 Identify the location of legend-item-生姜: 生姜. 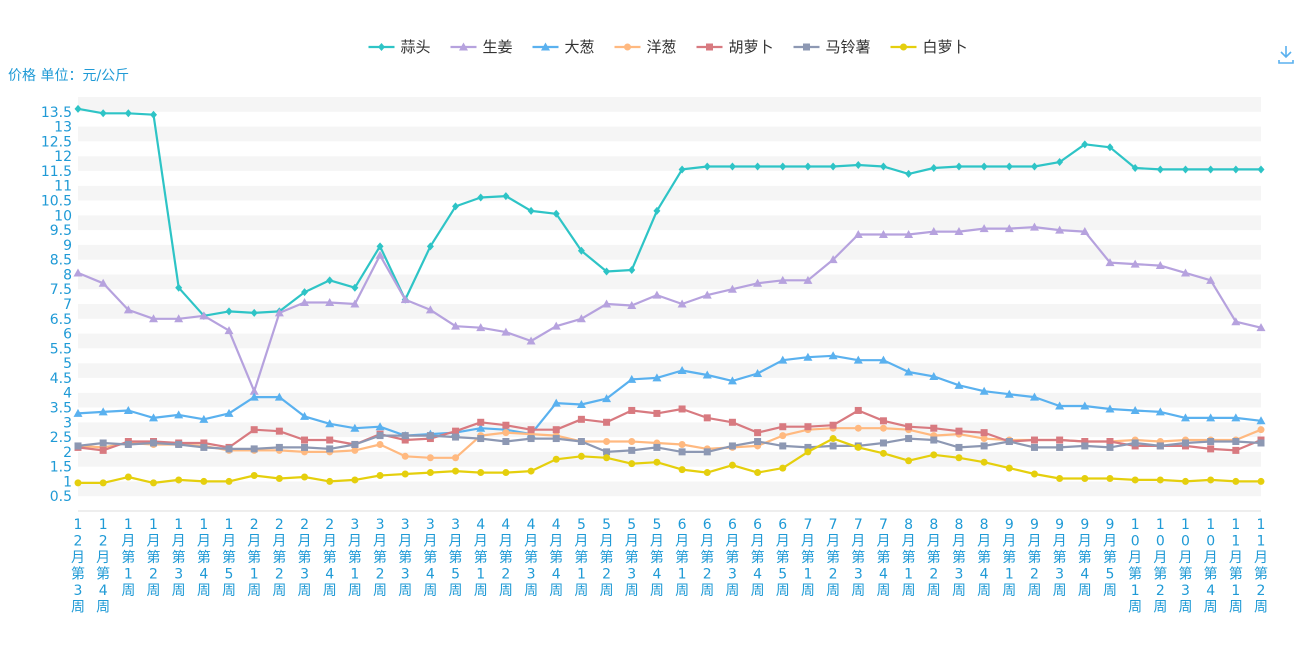
(481, 47).